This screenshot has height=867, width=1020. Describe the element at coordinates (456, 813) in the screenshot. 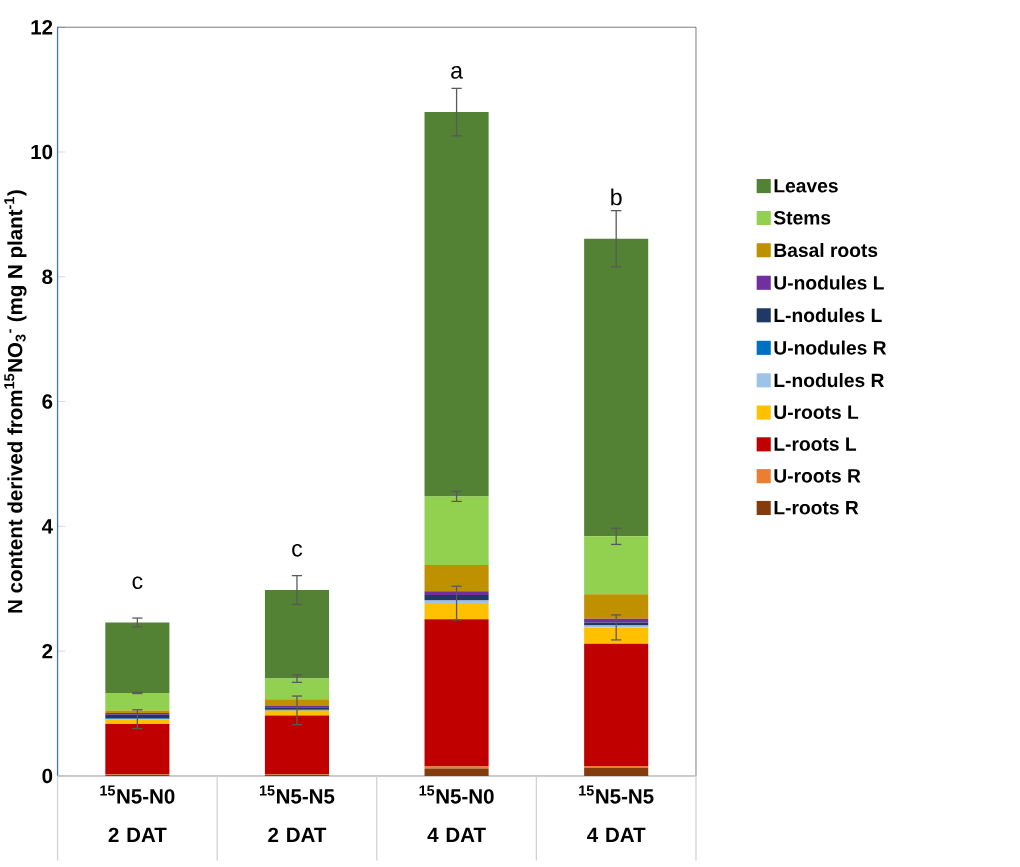

I see `x-tick-label: $^{15}$N5-N0 4 DAT` at that location.